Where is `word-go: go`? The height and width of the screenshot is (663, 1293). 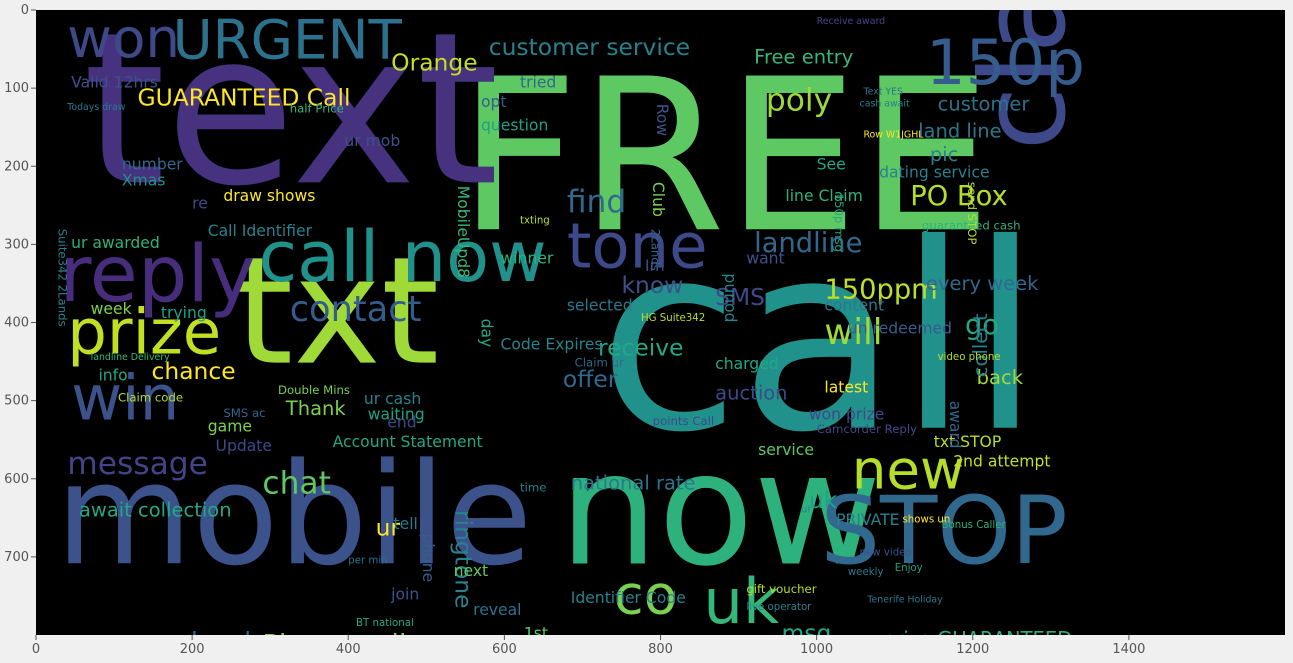
word-go: go is located at coordinates (982, 325).